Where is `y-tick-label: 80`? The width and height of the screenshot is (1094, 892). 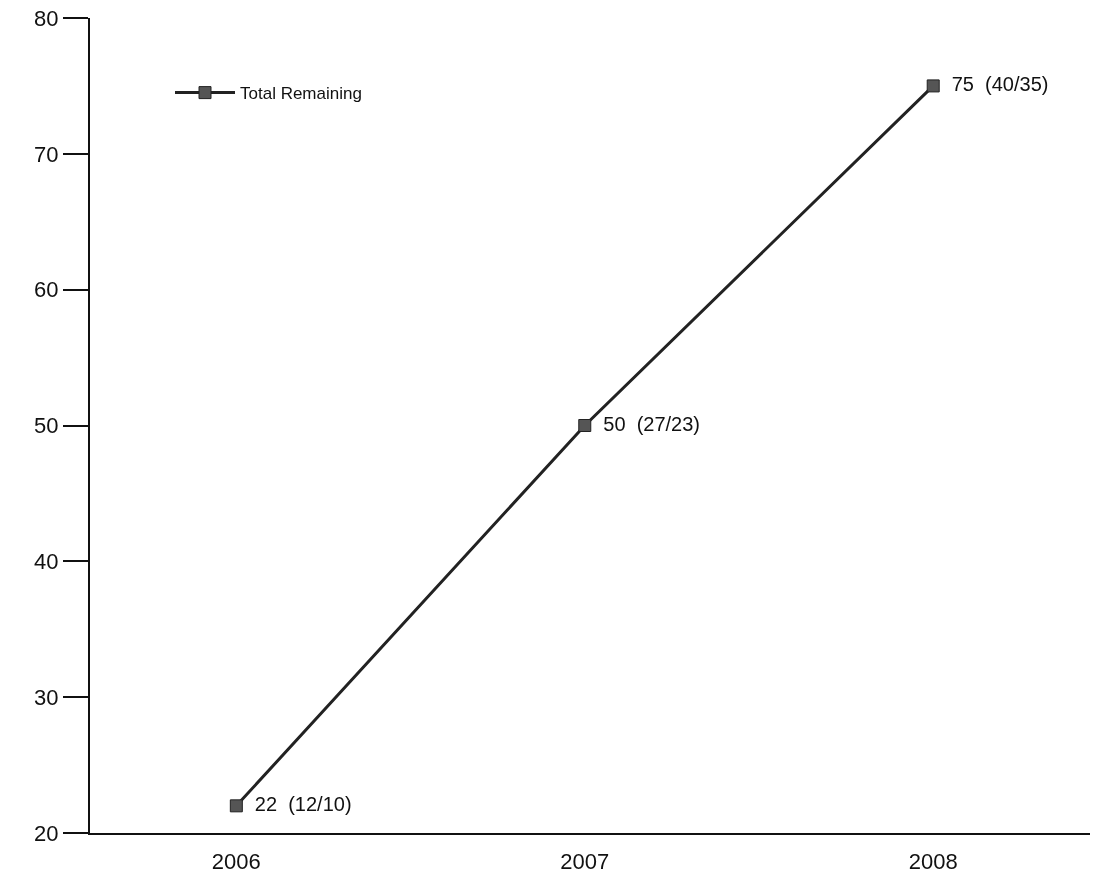
y-tick-label: 80 is located at coordinates (46, 18).